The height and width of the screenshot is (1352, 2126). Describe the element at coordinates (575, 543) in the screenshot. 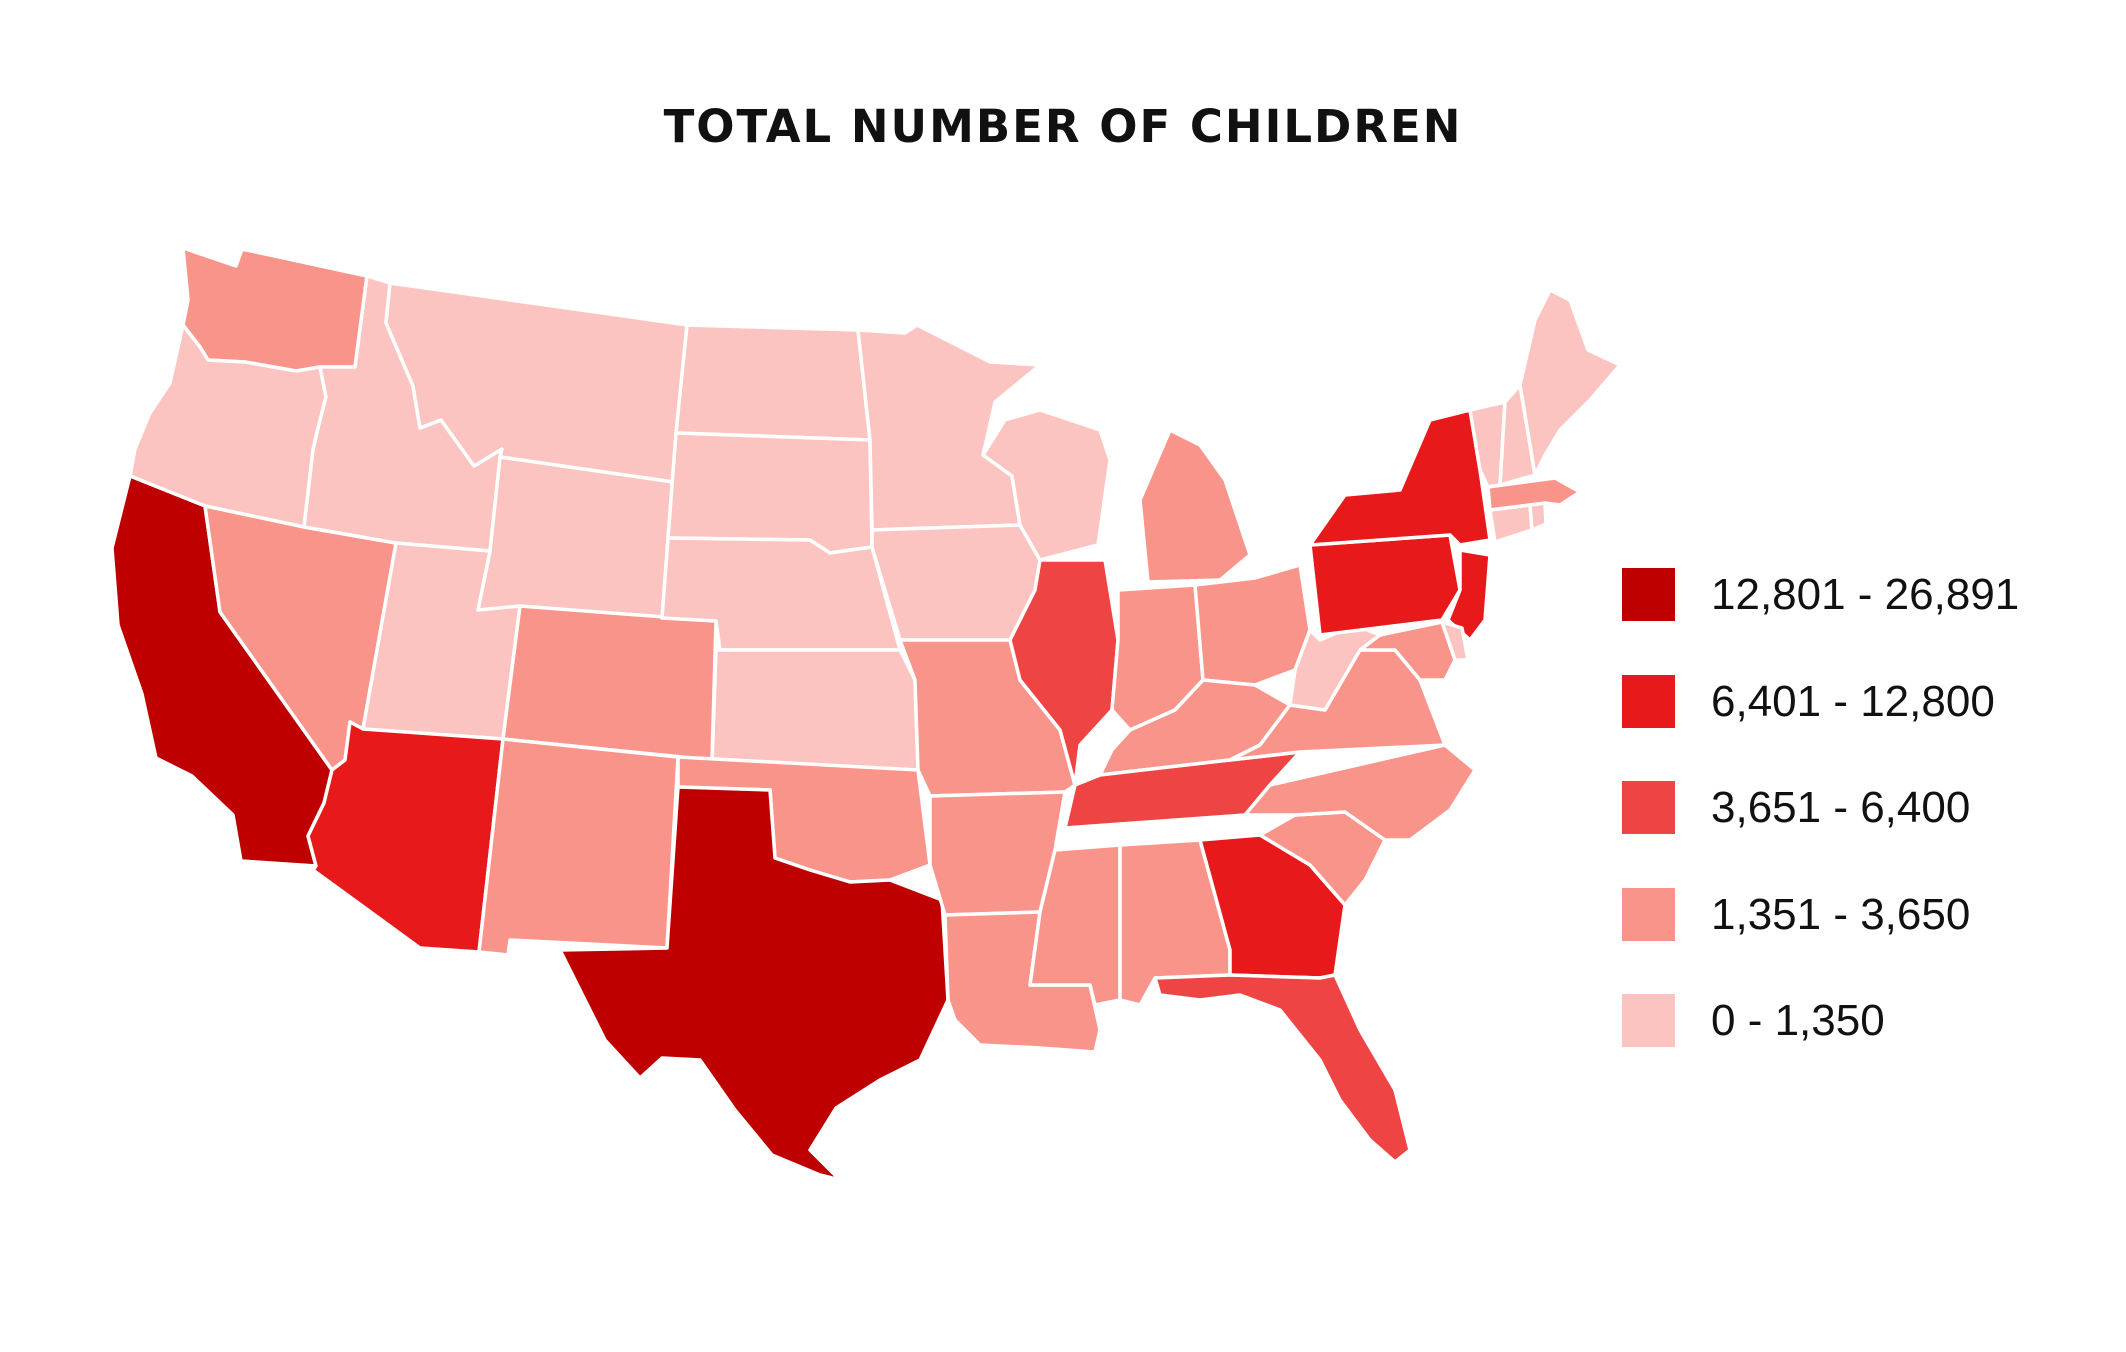

I see `state-wyoming` at that location.